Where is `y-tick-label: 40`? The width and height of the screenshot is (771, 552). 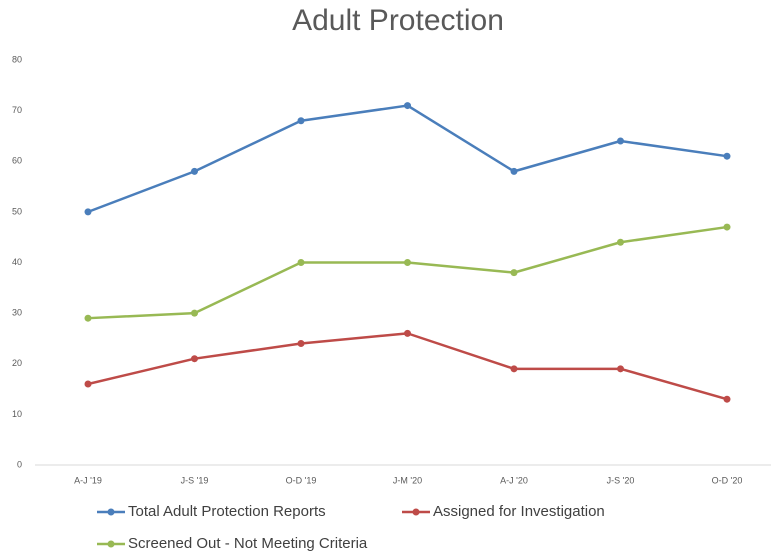
y-tick-label: 40 is located at coordinates (17, 262).